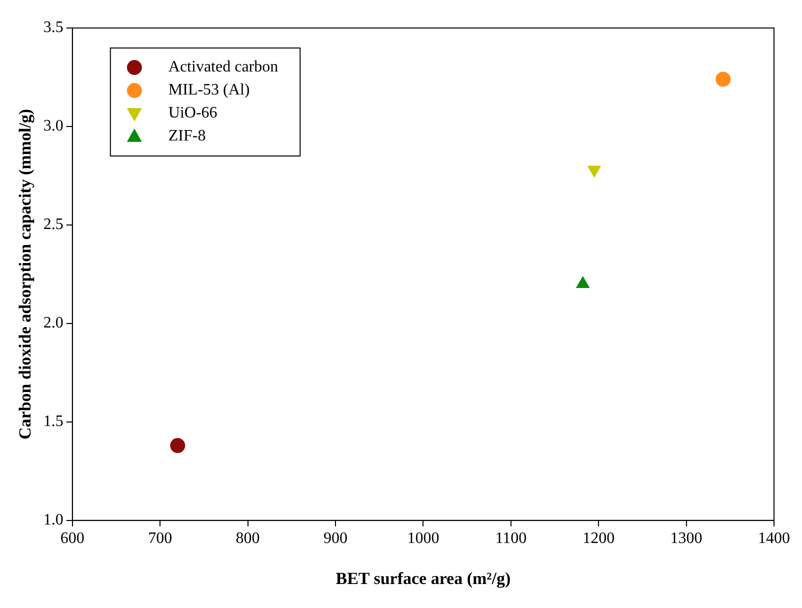  I want to click on x-tick-label: 700, so click(160, 539).